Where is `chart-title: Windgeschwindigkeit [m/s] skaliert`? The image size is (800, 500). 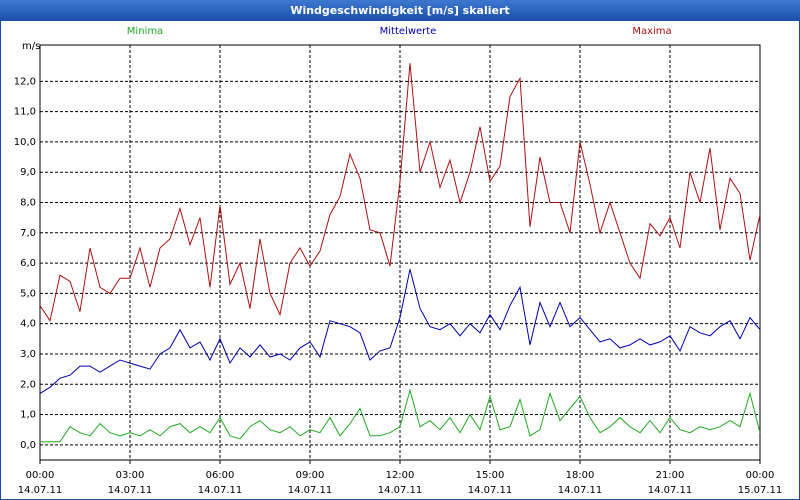
chart-title: Windgeschwindigkeit [m/s] skaliert is located at coordinates (399, 10).